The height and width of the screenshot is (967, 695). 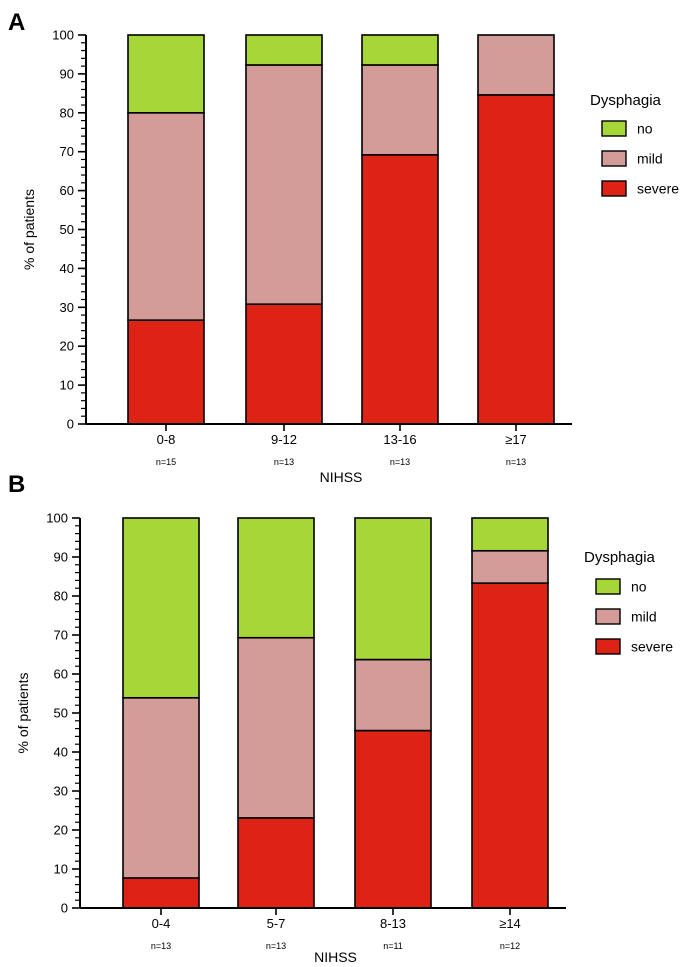 I want to click on panel-letter: A, so click(x=16, y=22).